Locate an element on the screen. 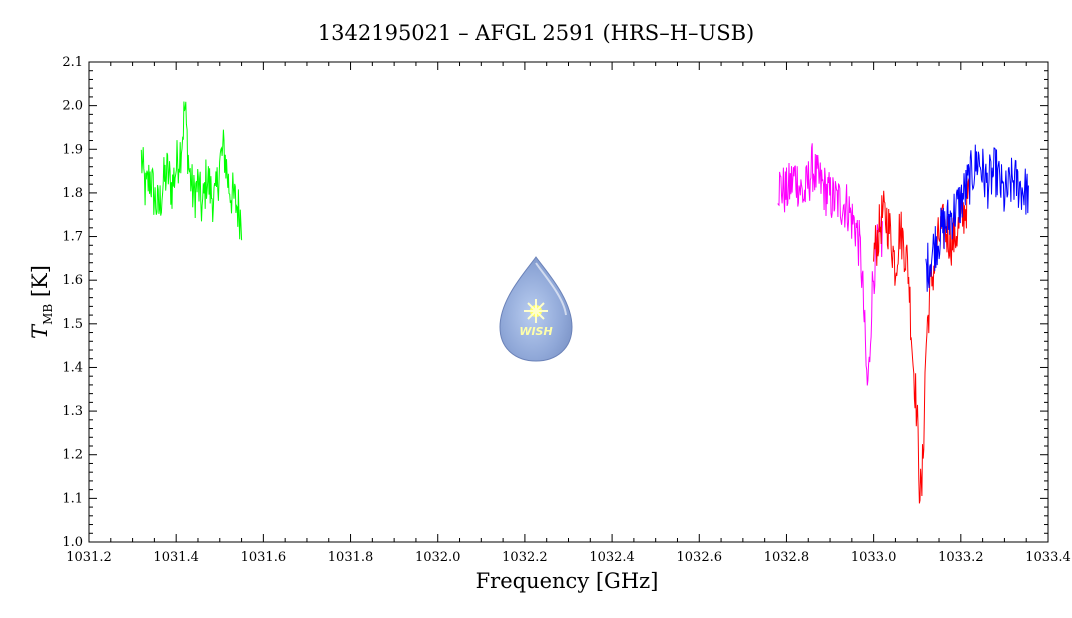 The image size is (1072, 618). x-axis-label: Frequency [GHz] is located at coordinates (567, 581).